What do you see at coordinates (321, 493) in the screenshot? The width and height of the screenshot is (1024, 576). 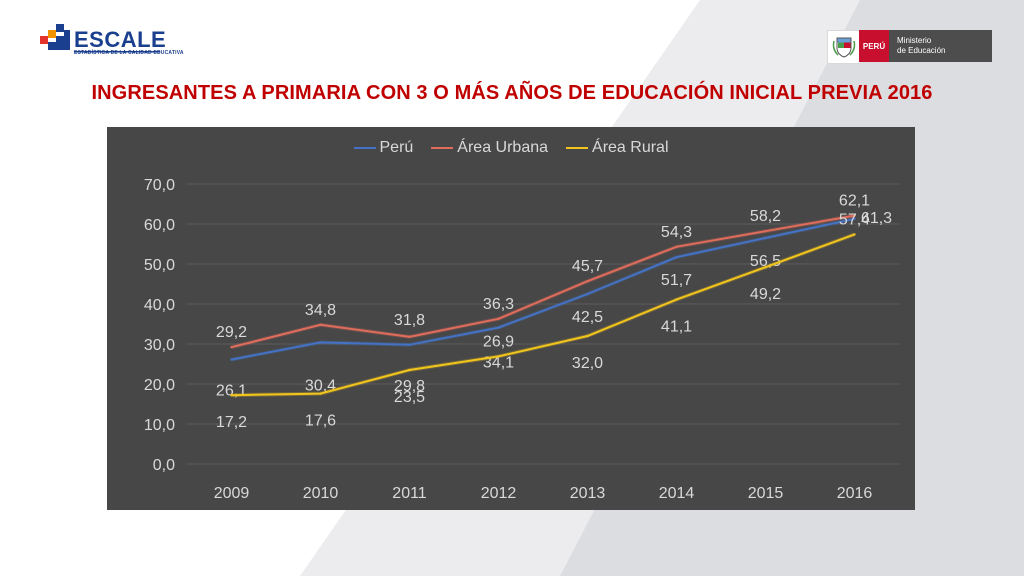 I see `x-tick-label: 2010` at bounding box center [321, 493].